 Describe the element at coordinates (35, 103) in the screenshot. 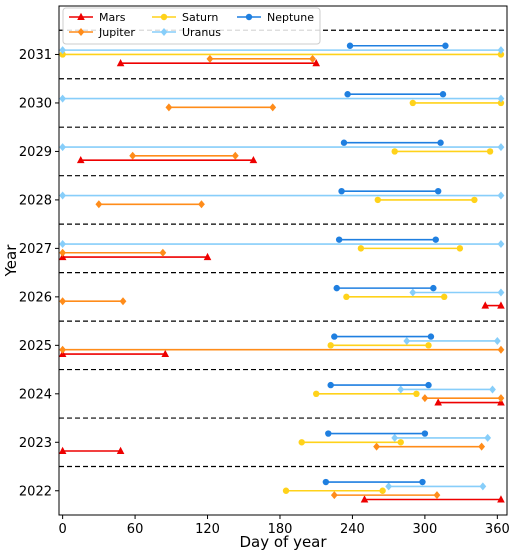

I see `y-tick-label: 2030` at that location.